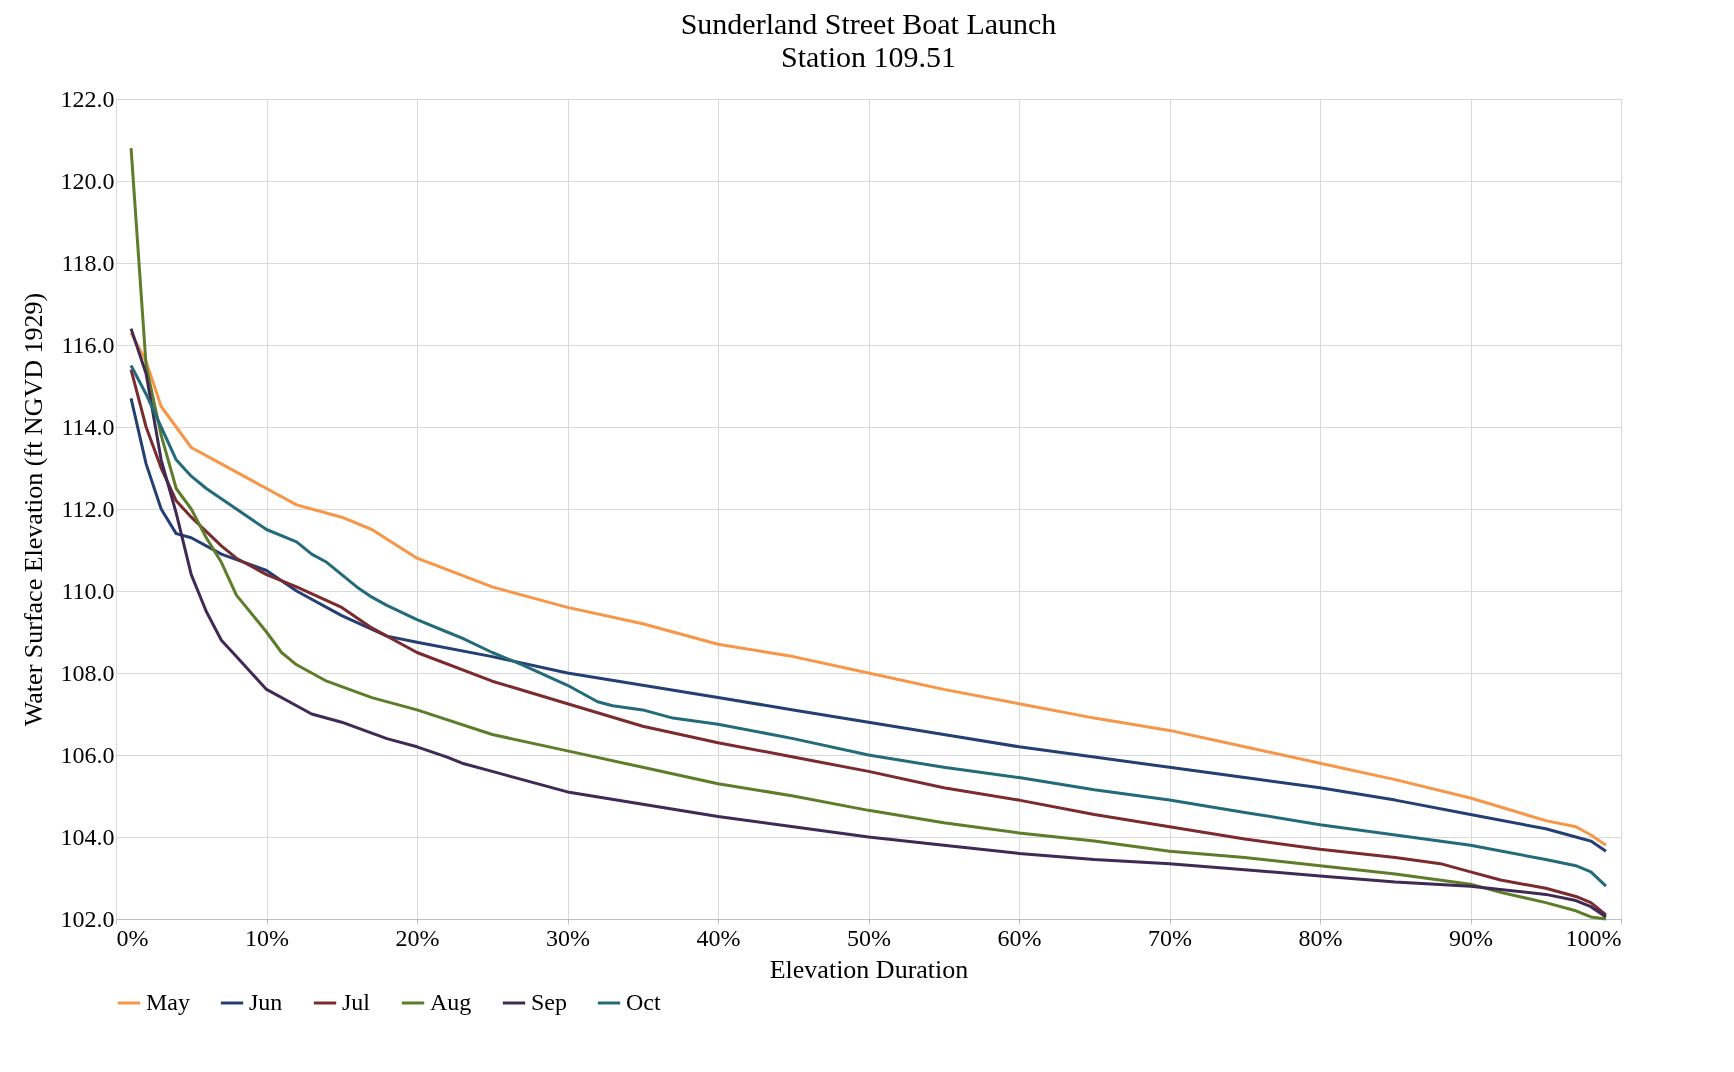 The image size is (1734, 1072). What do you see at coordinates (869, 969) in the screenshot?
I see `x-axis-title: Elevation Duration` at bounding box center [869, 969].